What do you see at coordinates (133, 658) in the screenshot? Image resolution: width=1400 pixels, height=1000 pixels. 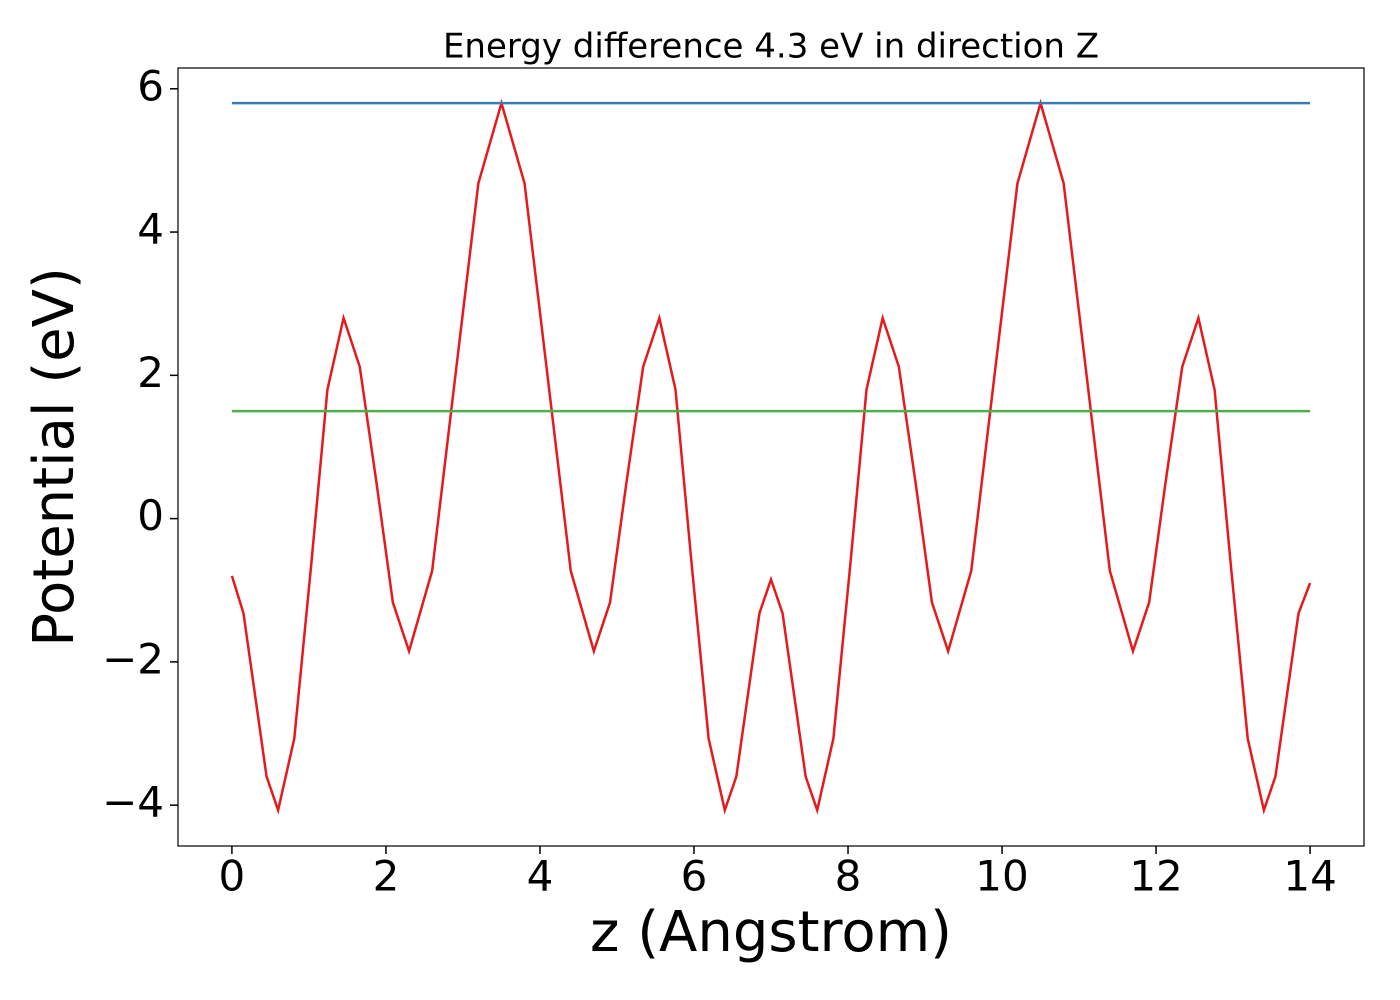 I see `y-tick-label: −2` at bounding box center [133, 658].